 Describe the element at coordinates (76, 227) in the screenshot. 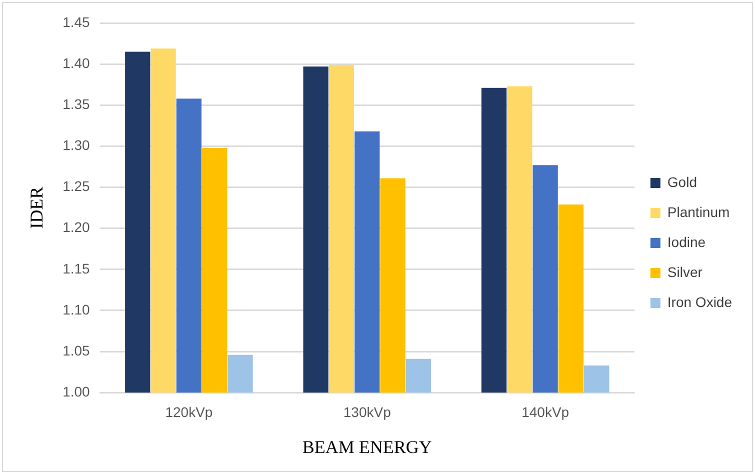

I see `y-tick-label: 1.20` at that location.